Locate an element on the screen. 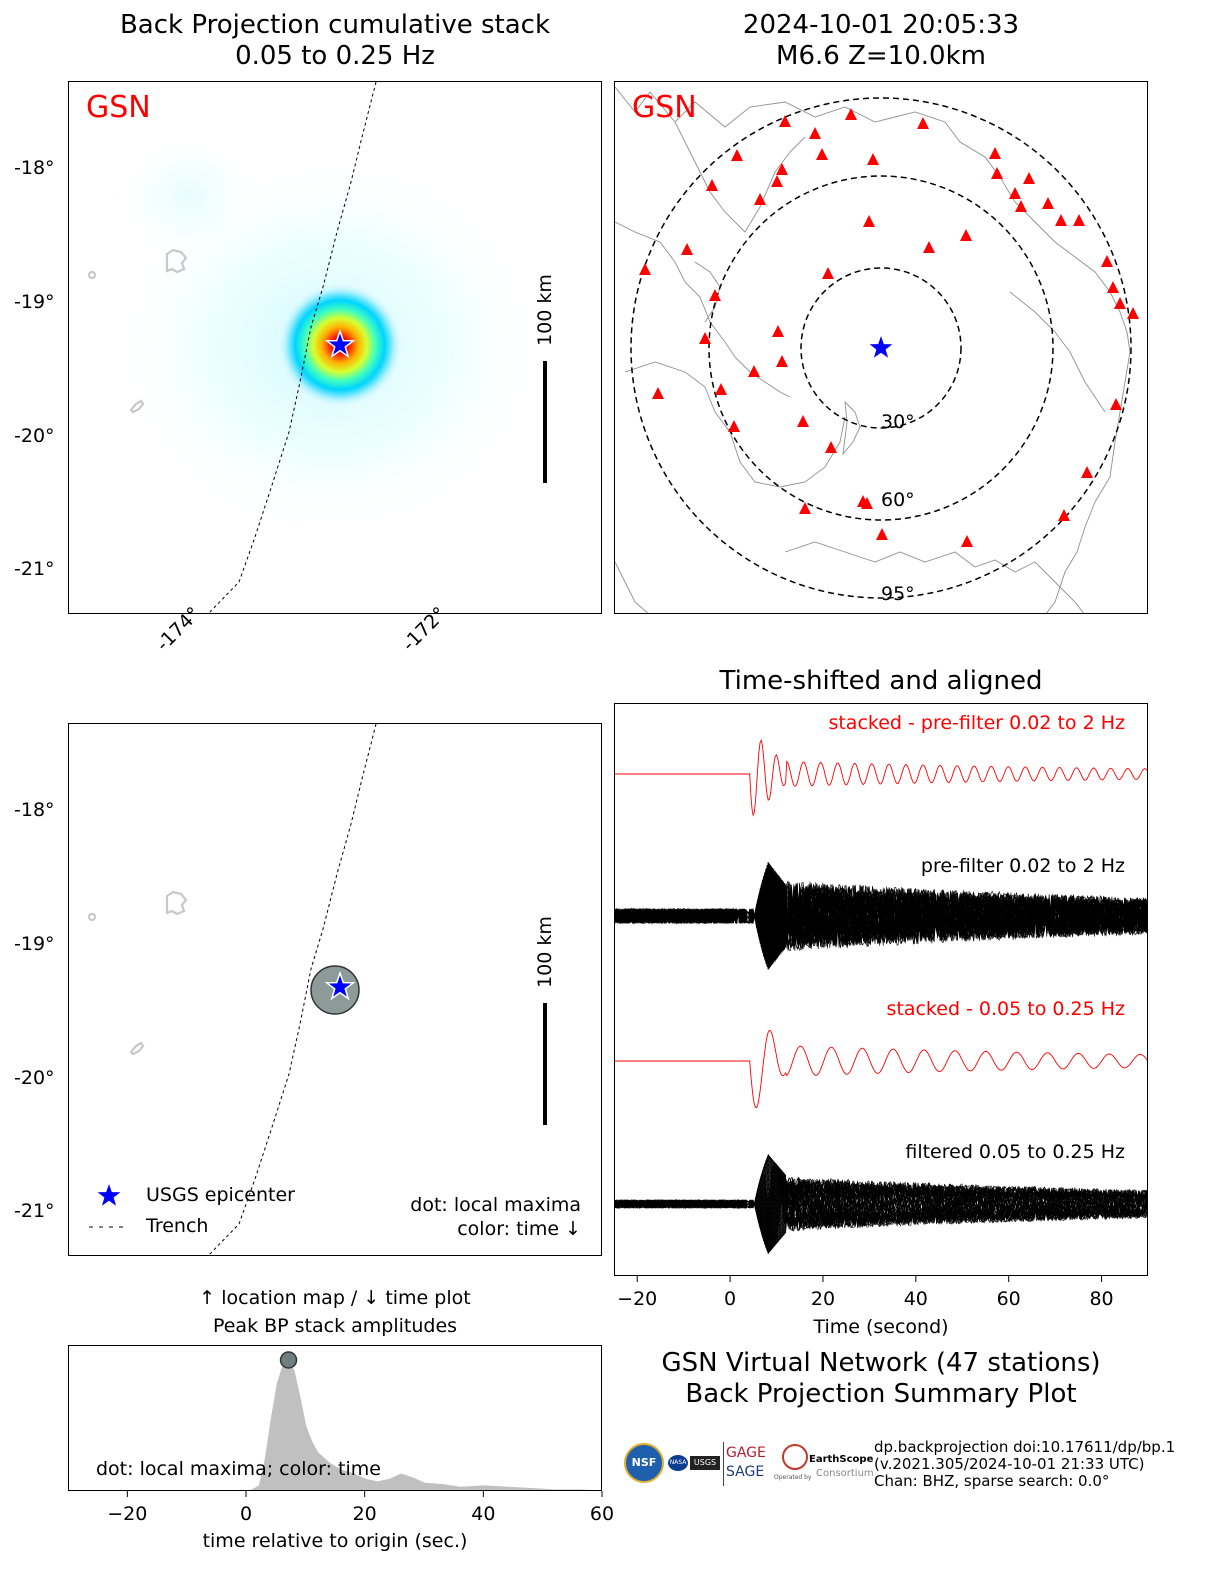  waveform-title: Time-shifted and aligned is located at coordinates (881, 681).